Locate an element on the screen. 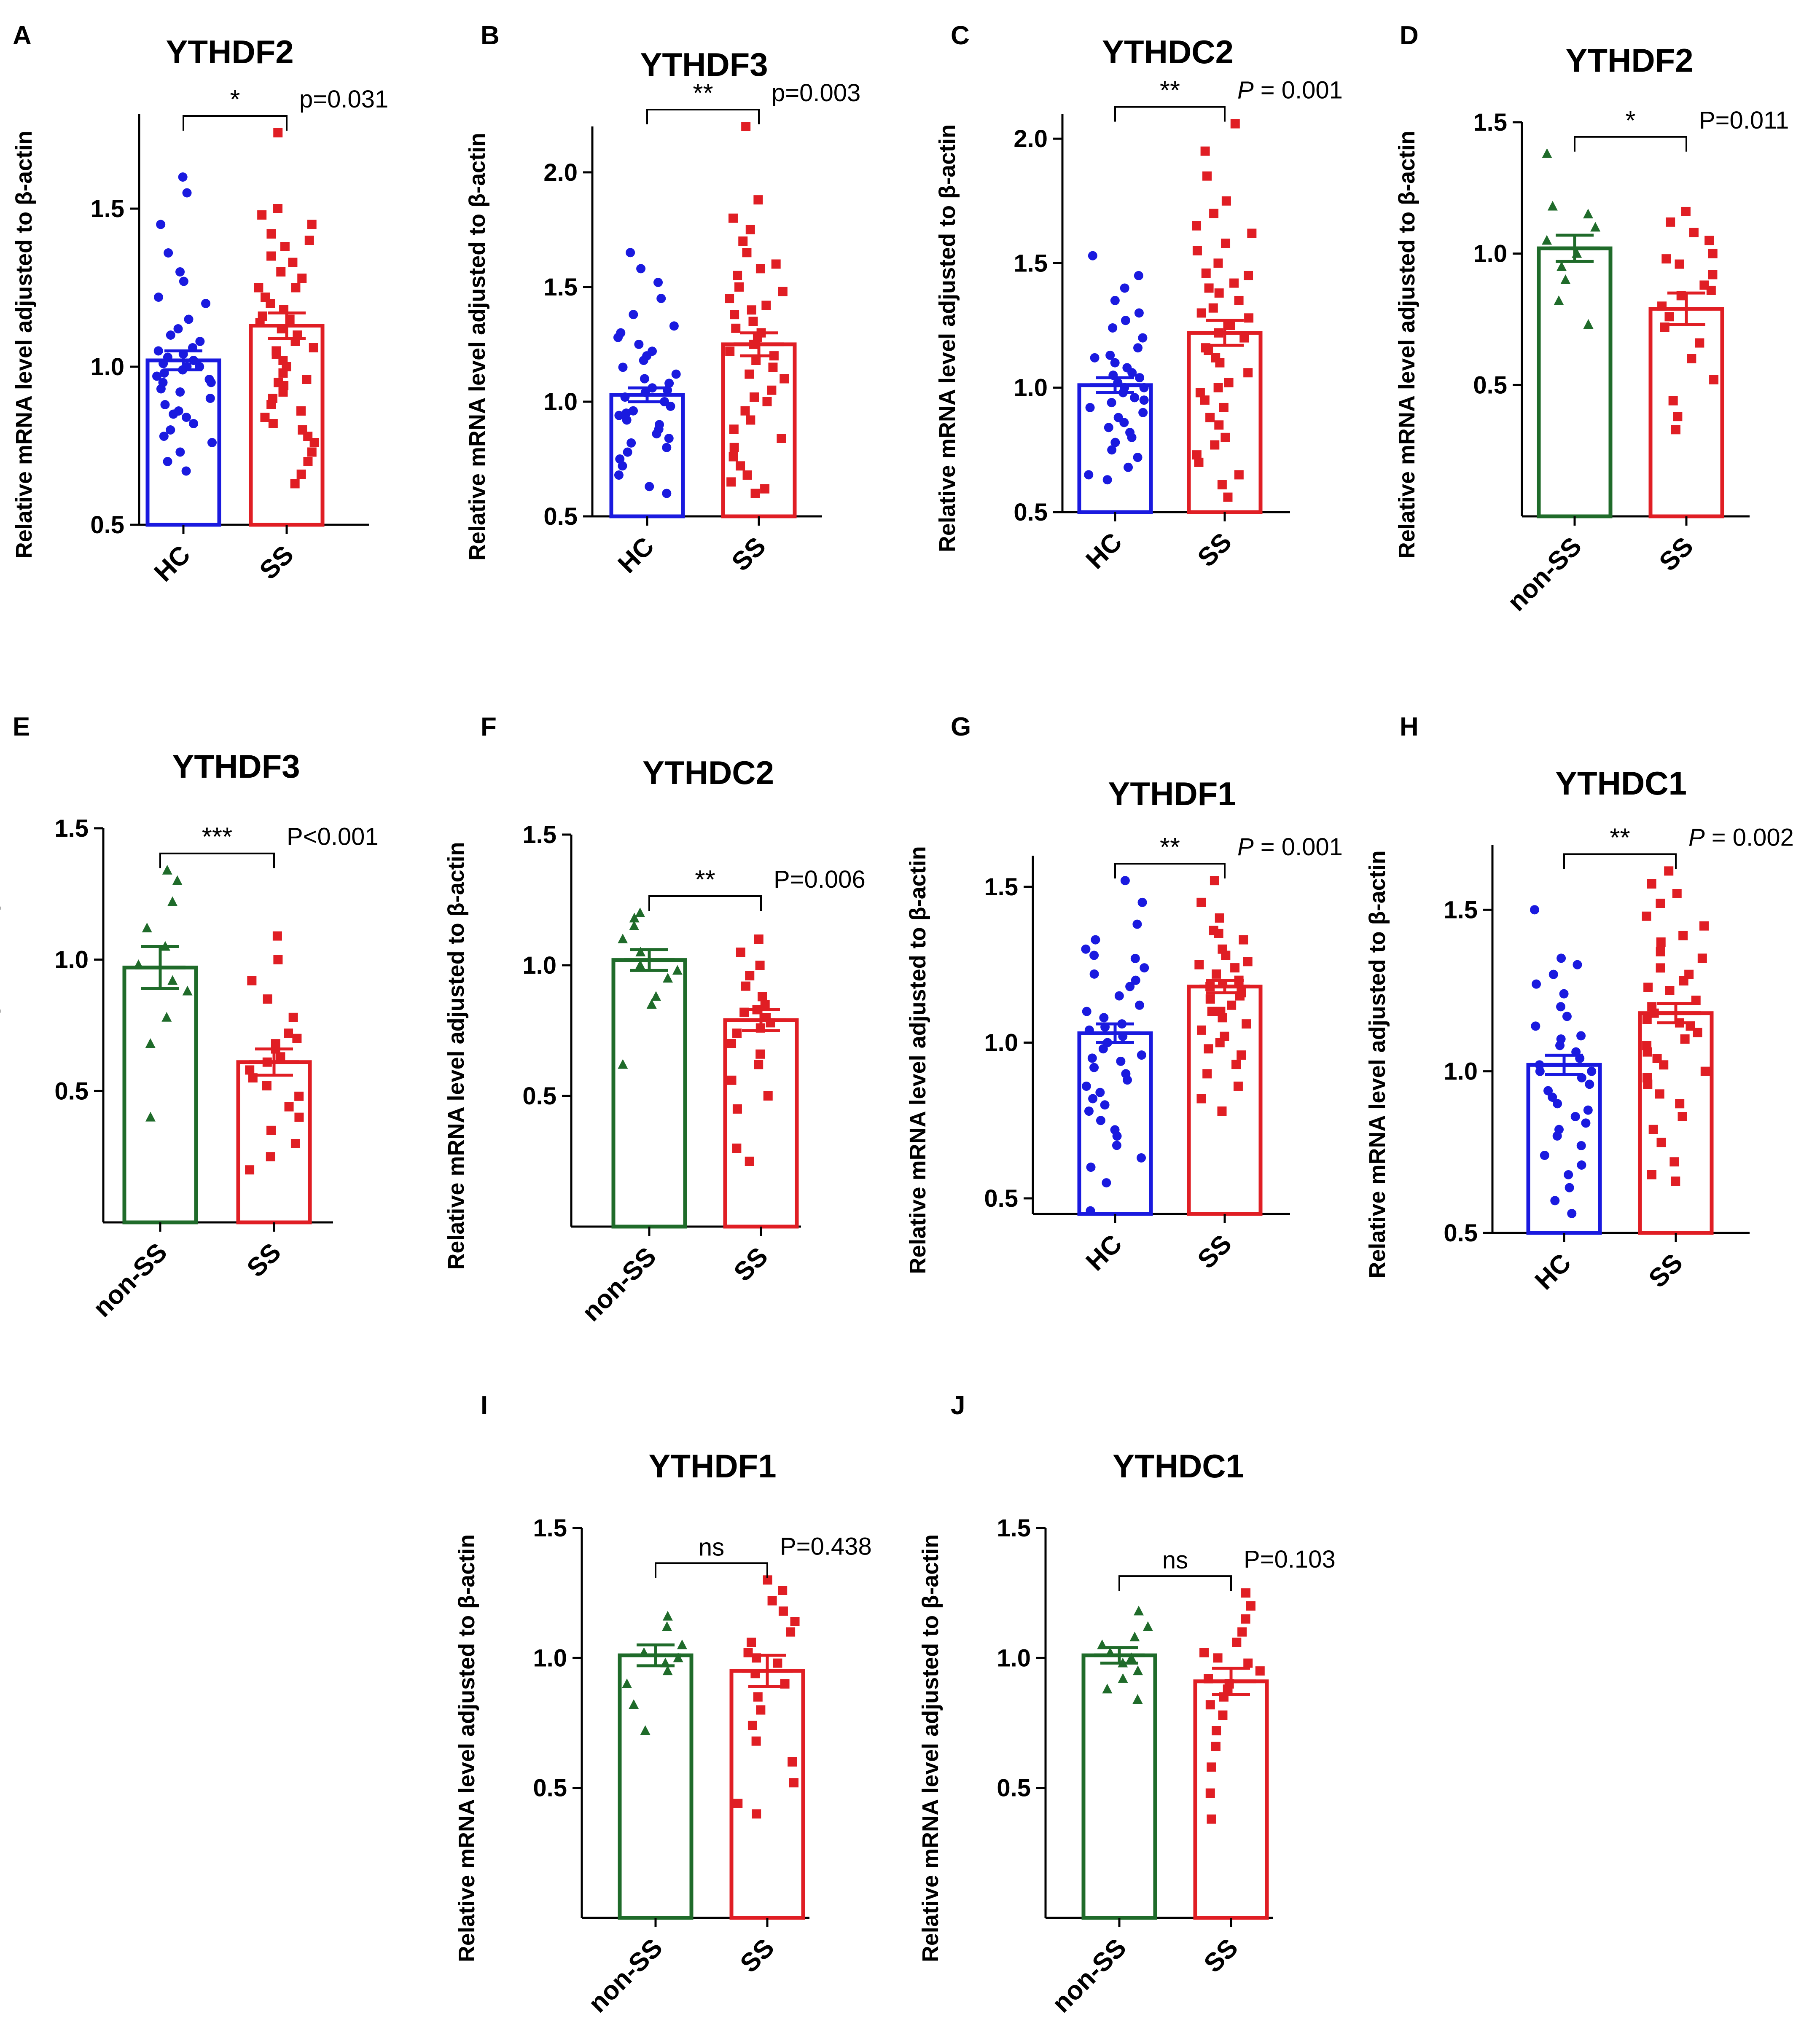  y-axis-label: Relative mRNA level adjusted to β-actin is located at coordinates (930, 1748).